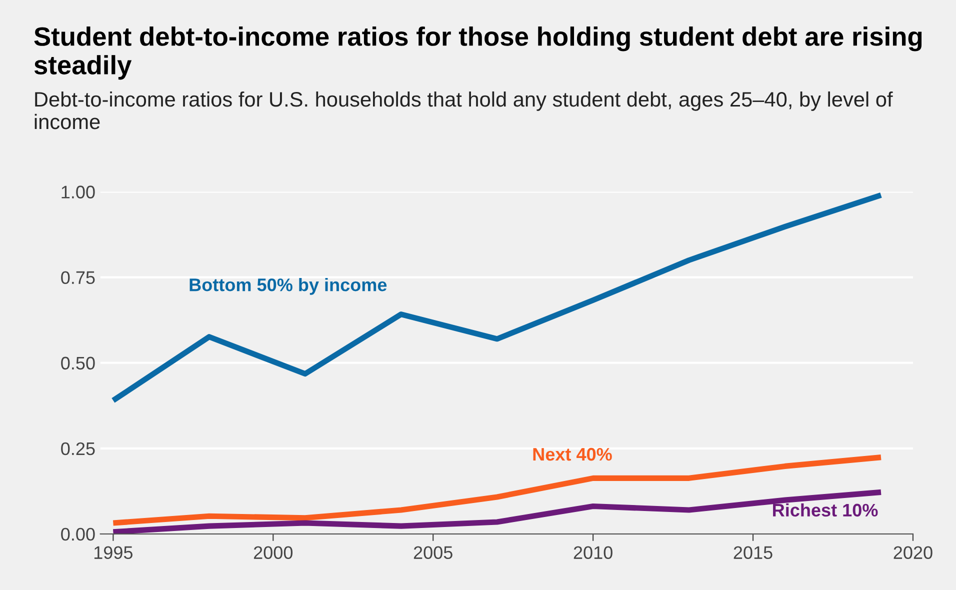  What do you see at coordinates (78, 363) in the screenshot?
I see `y-tick-label: 0.50` at bounding box center [78, 363].